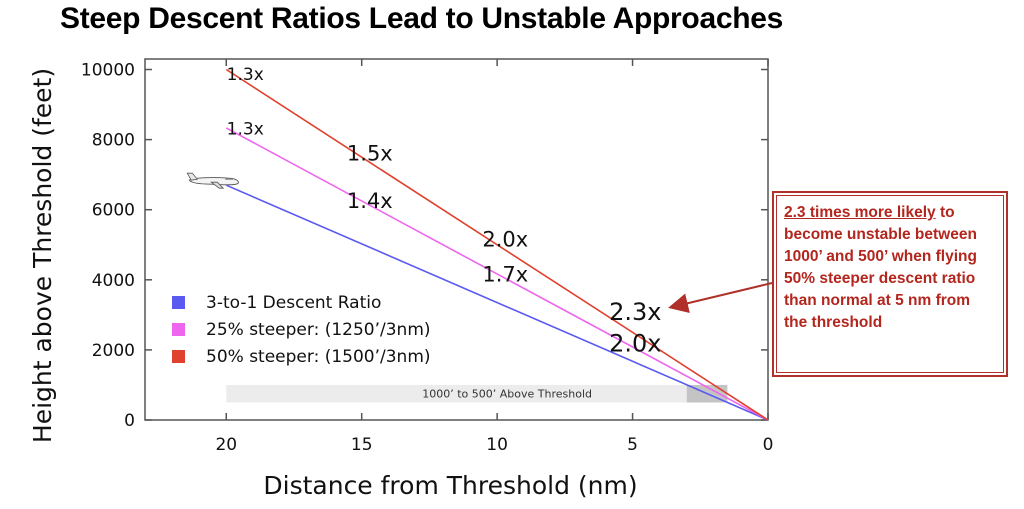 The height and width of the screenshot is (509, 1024). I want to click on callout-arrow, so click(720, 297).